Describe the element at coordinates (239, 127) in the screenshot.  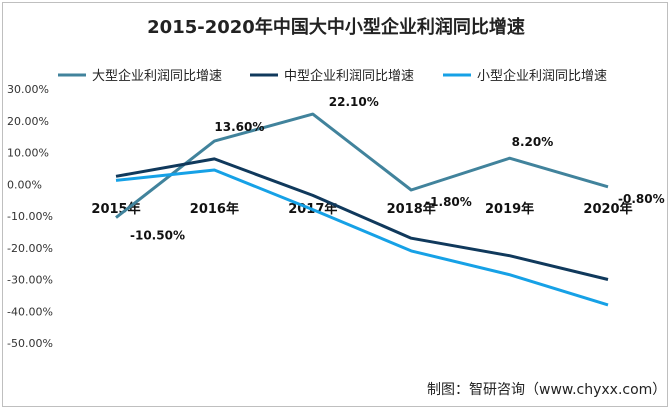
I see `data-label: 13.60%` at that location.